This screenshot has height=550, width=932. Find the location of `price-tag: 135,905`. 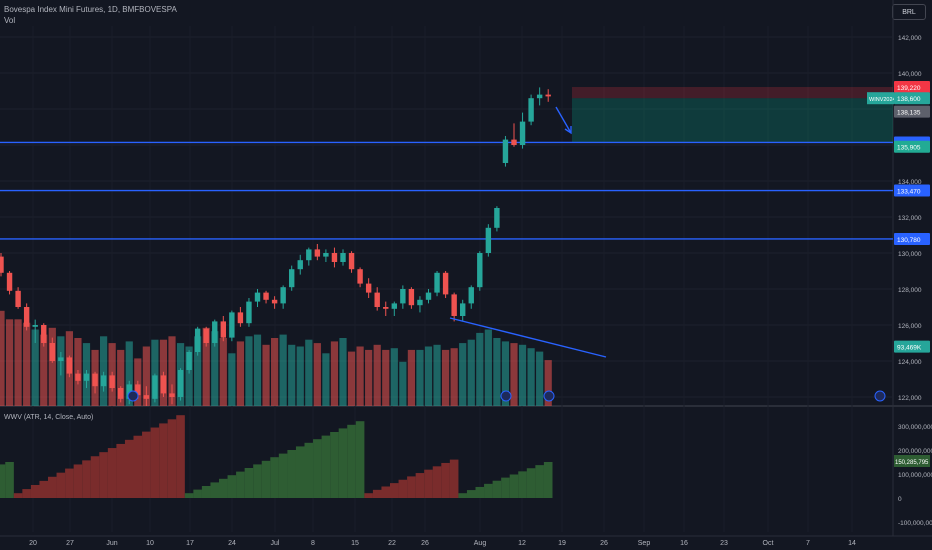

price-tag: 135,905 is located at coordinates (909, 148).